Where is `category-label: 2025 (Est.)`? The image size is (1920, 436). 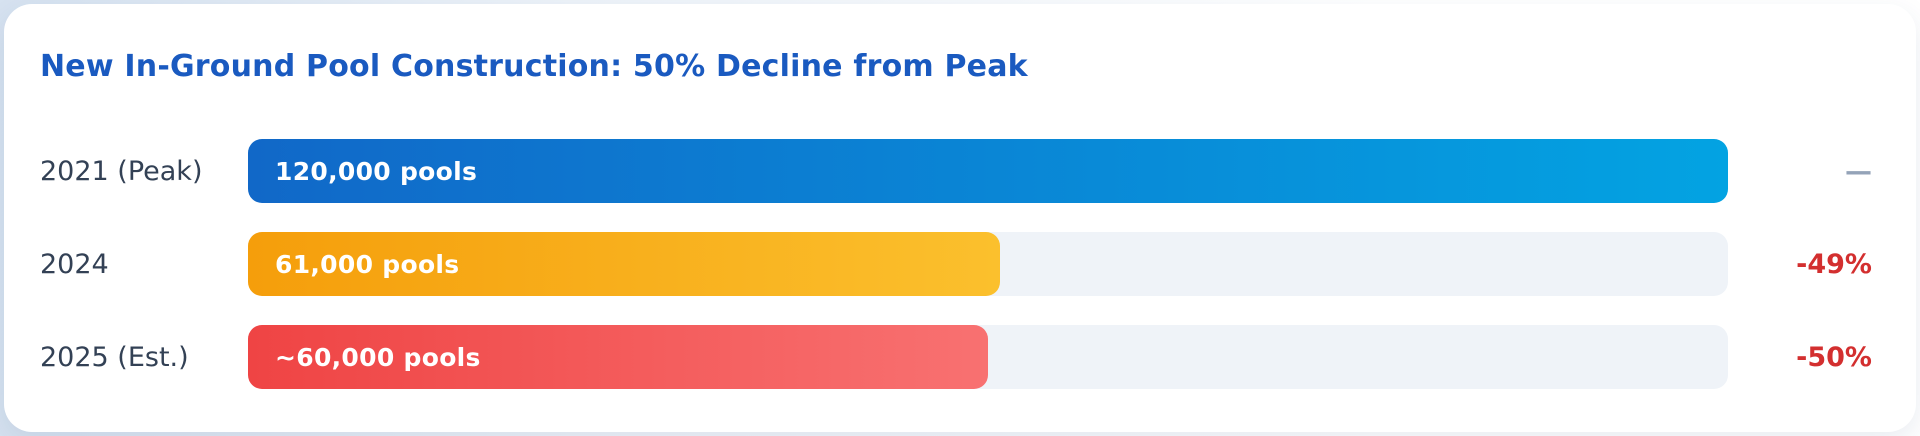 category-label: 2025 (Est.) is located at coordinates (114, 357).